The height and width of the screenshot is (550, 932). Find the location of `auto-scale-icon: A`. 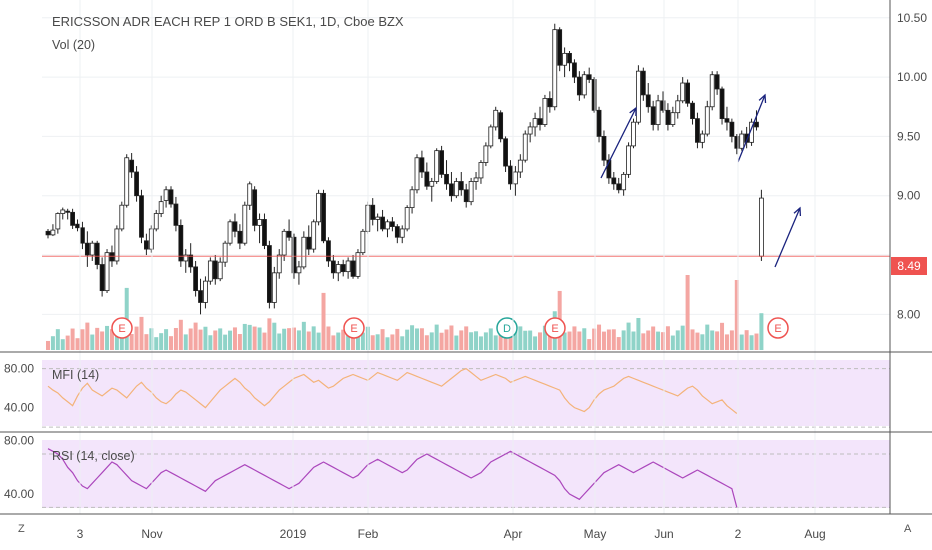

auto-scale-icon: A is located at coordinates (908, 529).